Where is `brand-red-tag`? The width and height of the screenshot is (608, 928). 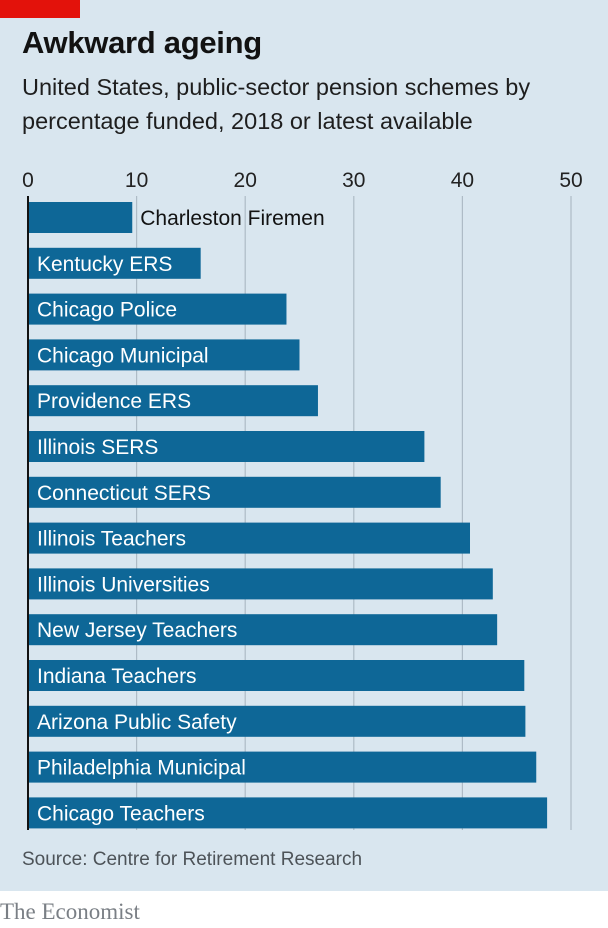
brand-red-tag is located at coordinates (40, 9).